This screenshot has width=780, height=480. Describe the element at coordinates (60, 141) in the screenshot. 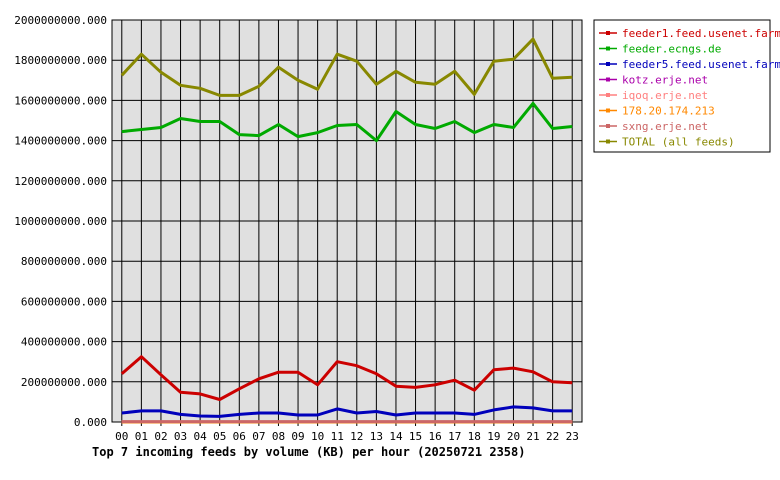

I see `y-tick-label: 1400000000.000` at that location.